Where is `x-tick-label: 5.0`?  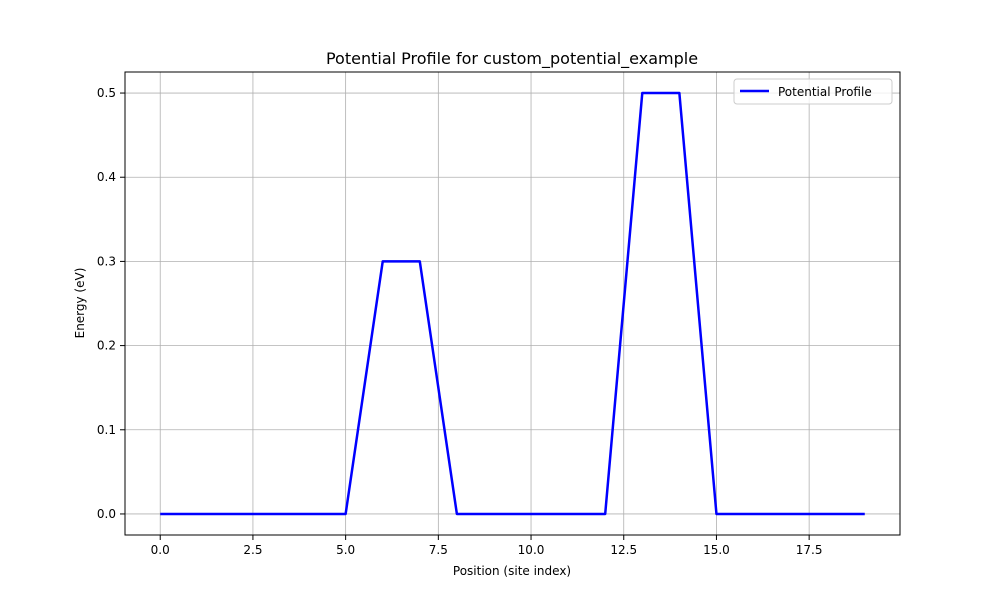
x-tick-label: 5.0 is located at coordinates (345, 550).